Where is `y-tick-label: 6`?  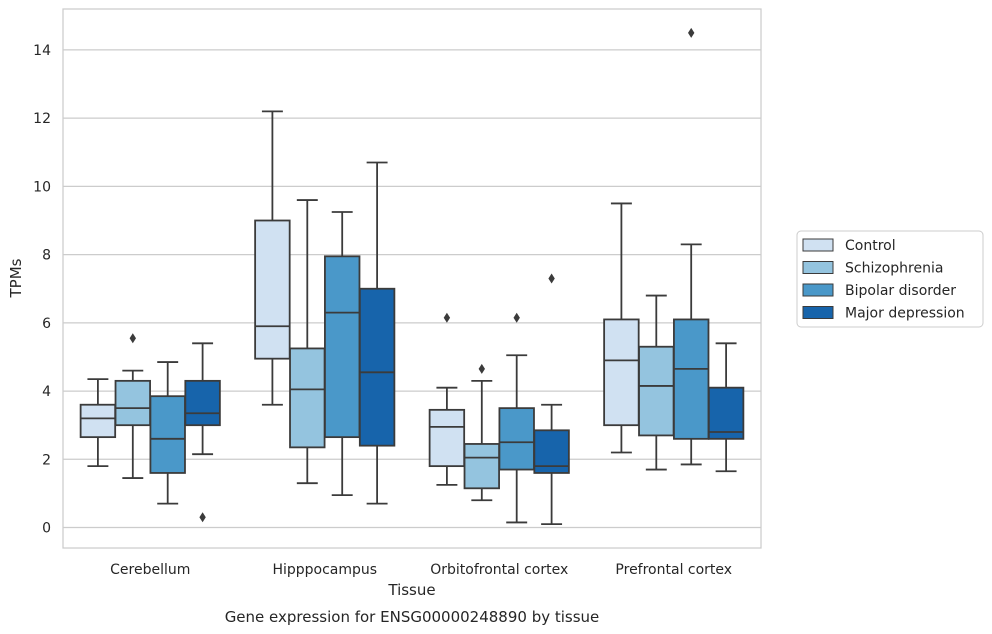
y-tick-label: 6 is located at coordinates (46, 324).